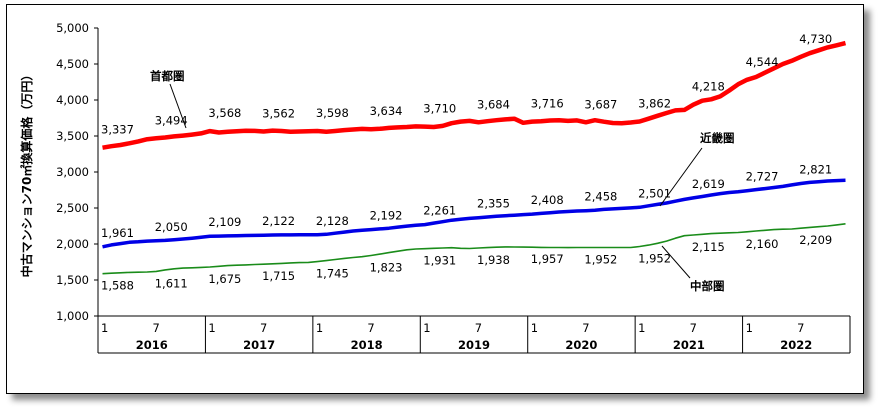 This screenshot has height=407, width=880. Describe the element at coordinates (547, 104) in the screenshot. I see `data-label-shutoken: 3,716` at that location.